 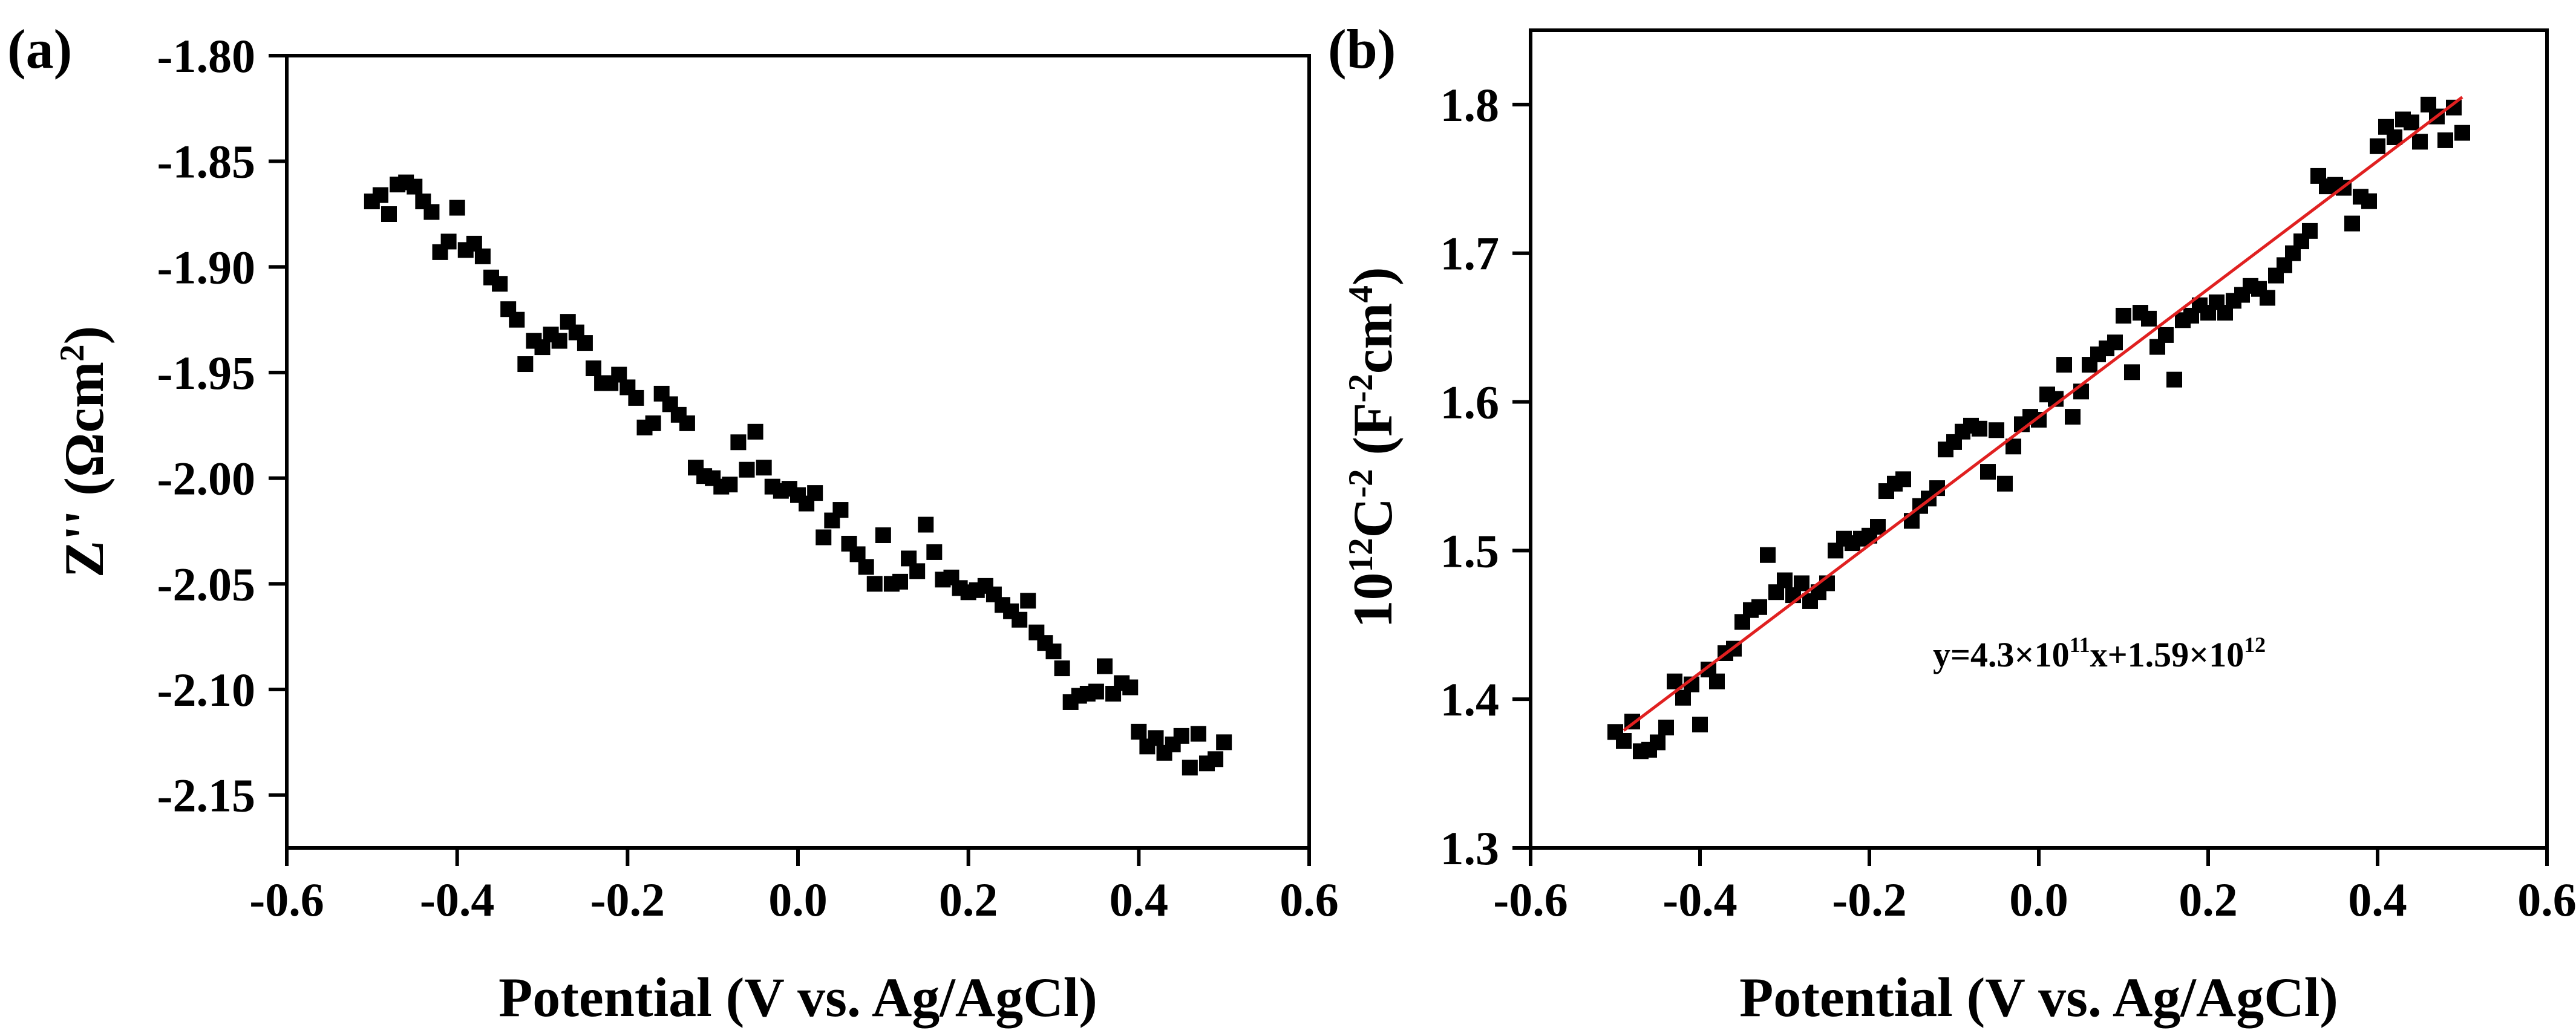 What do you see at coordinates (1470, 254) in the screenshot?
I see `panel-b-y-tick-label: 1.7` at bounding box center [1470, 254].